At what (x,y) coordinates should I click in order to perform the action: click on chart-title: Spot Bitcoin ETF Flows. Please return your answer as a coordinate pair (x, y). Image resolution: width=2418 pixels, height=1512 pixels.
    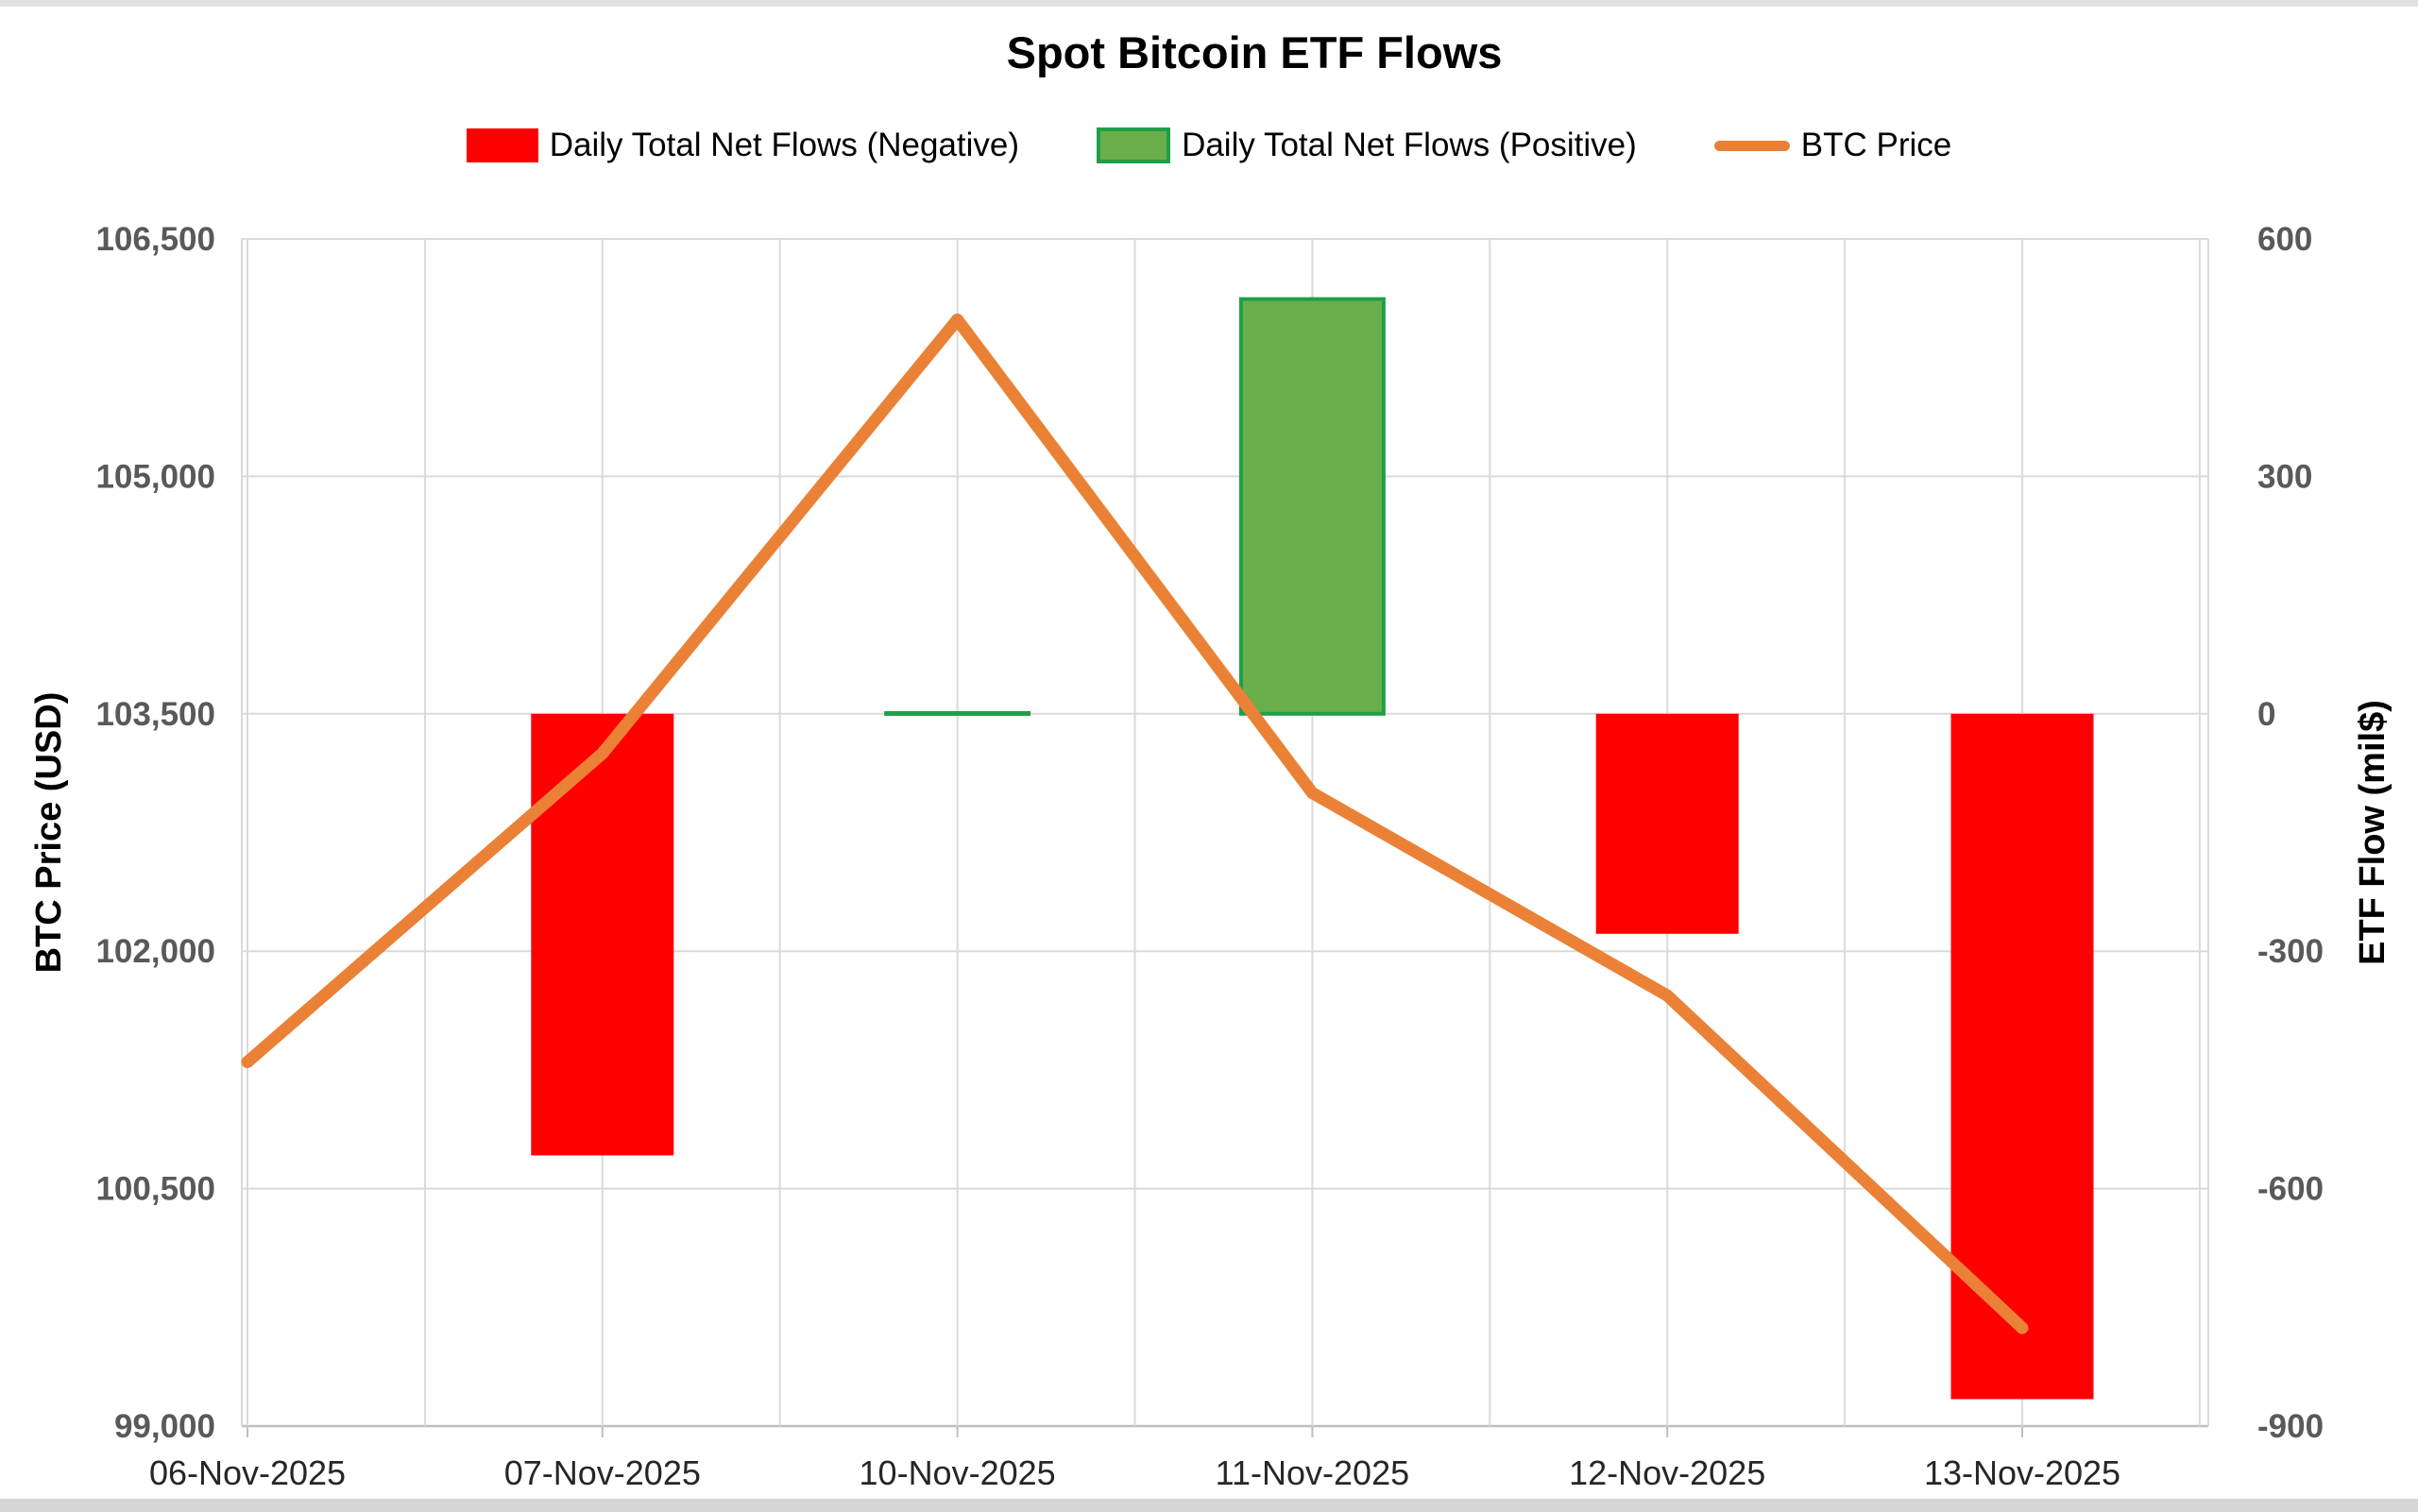
    Looking at the image, I should click on (1255, 52).